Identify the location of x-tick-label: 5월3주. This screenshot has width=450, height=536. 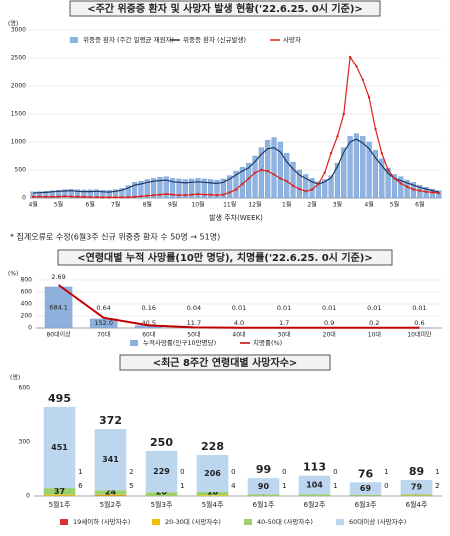
(162, 504).